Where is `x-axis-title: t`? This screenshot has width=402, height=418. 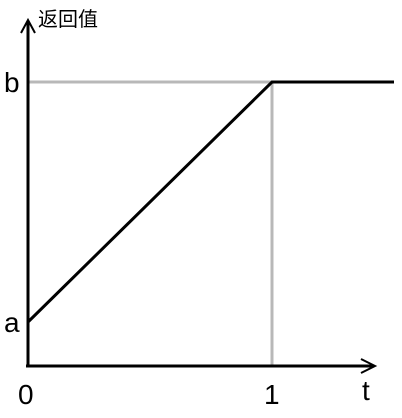 x-axis-title: t is located at coordinates (366, 390).